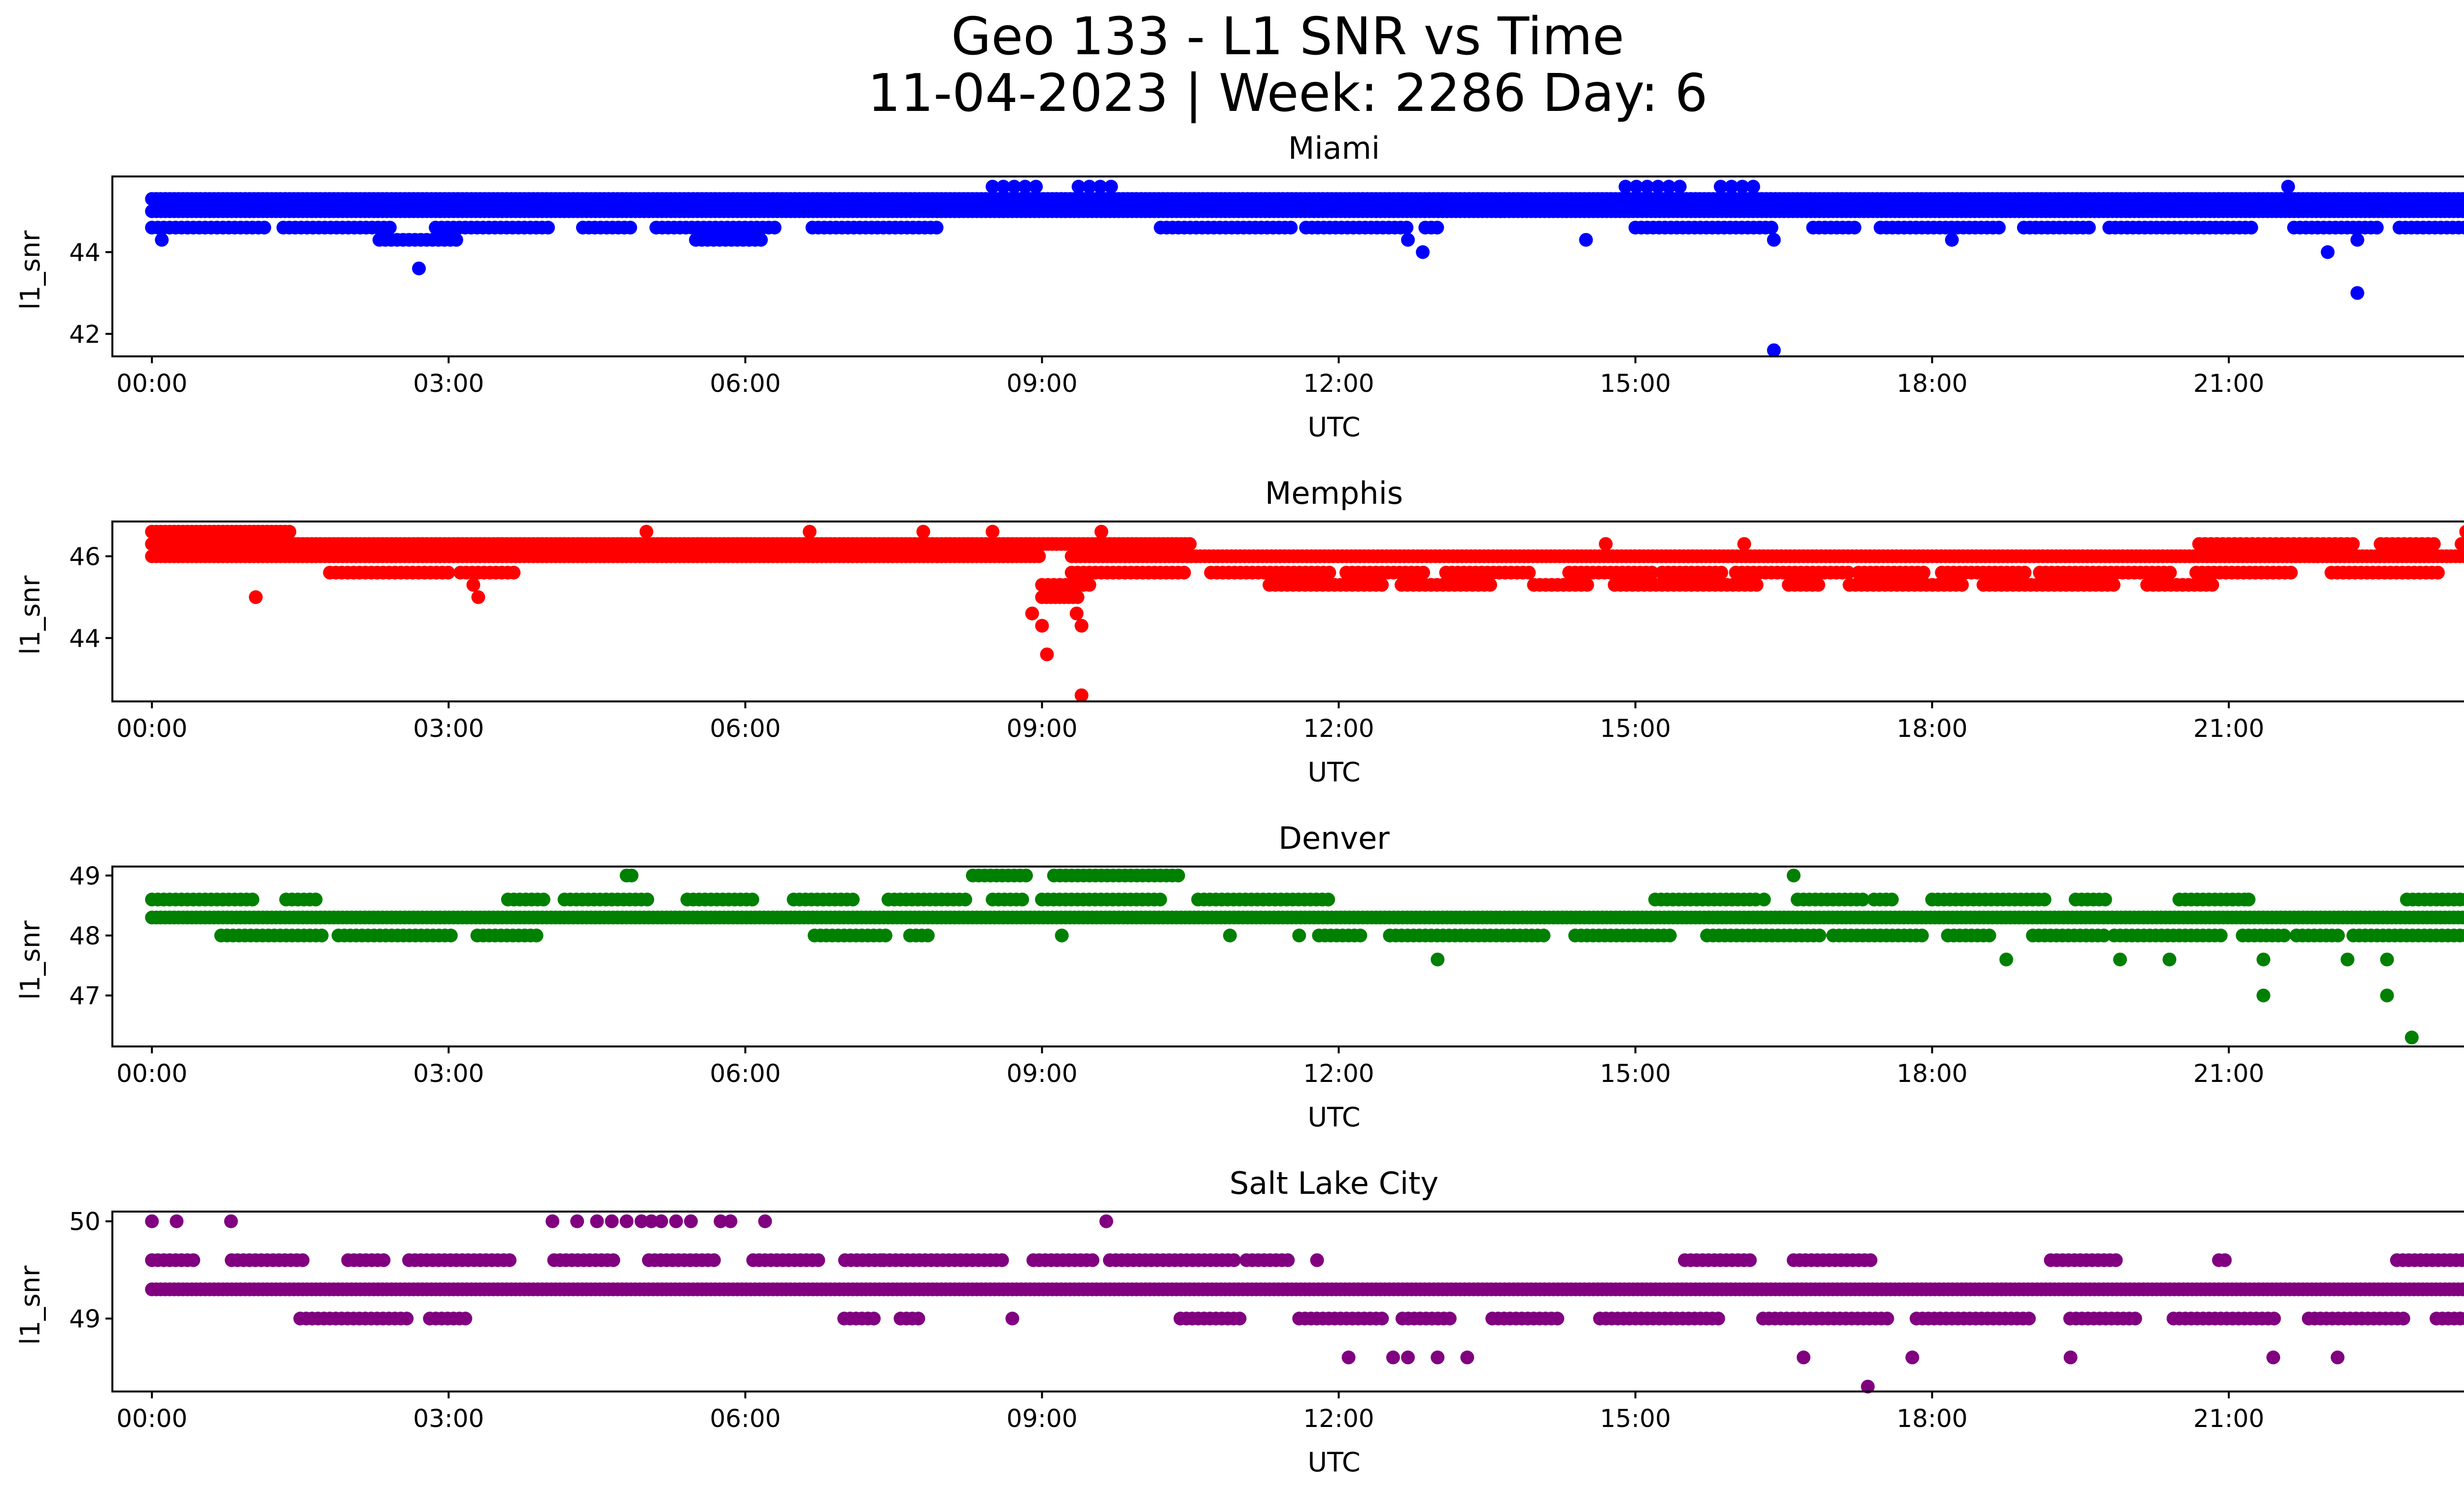 The width and height of the screenshot is (2464, 1495). What do you see at coordinates (1287, 1301) in the screenshot?
I see `axes-frame` at bounding box center [1287, 1301].